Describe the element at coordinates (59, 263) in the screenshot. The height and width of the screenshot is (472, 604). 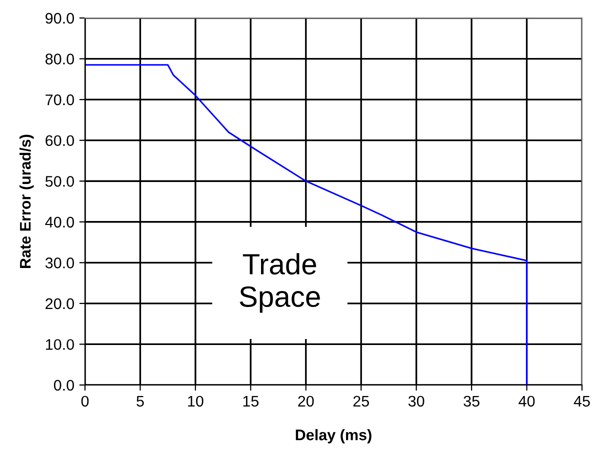
I see `y-tick-label: 30.0` at that location.